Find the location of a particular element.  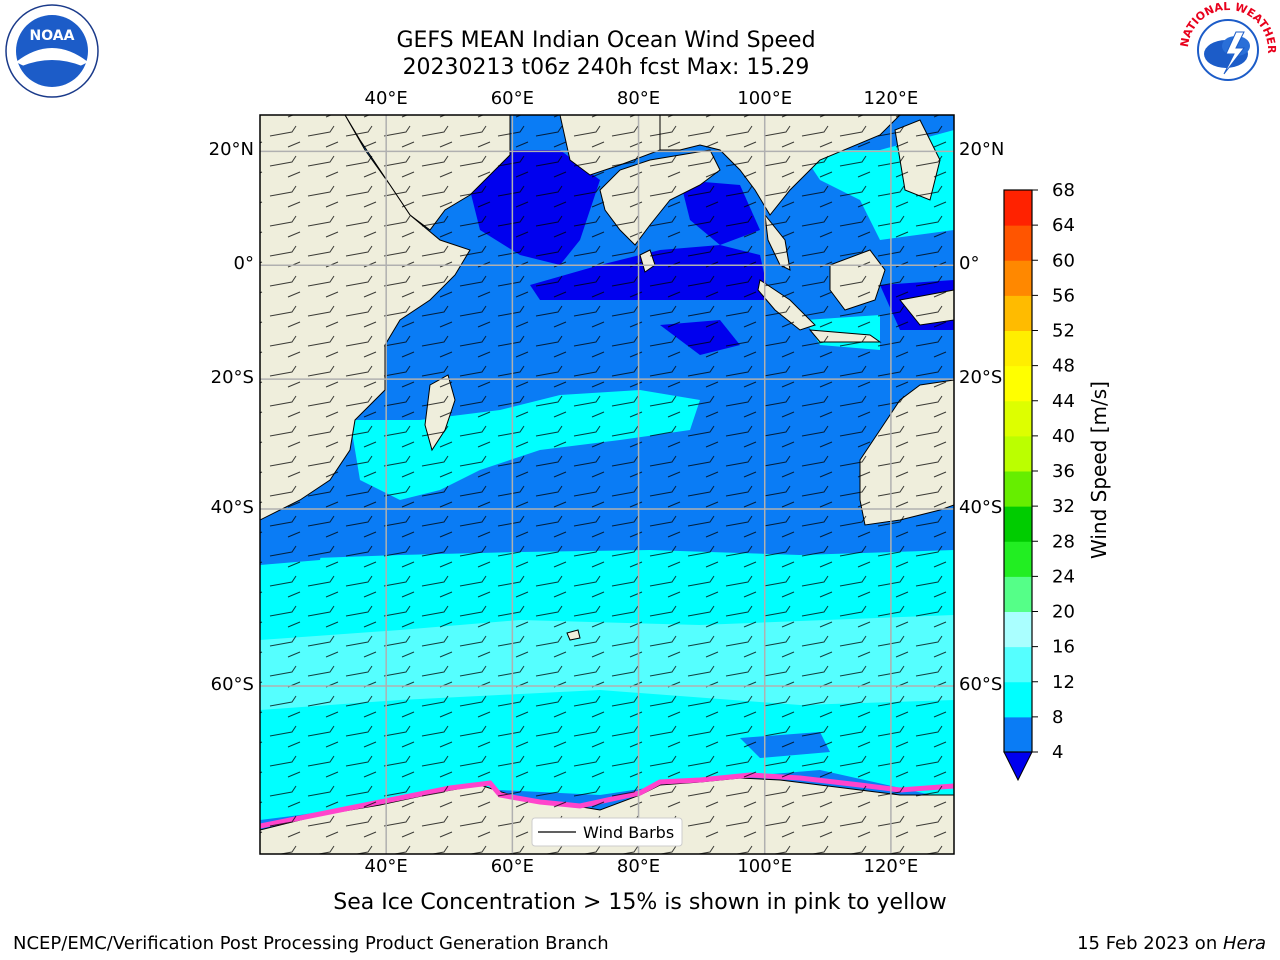

lon-tick-label-top: 100°E is located at coordinates (765, 98).